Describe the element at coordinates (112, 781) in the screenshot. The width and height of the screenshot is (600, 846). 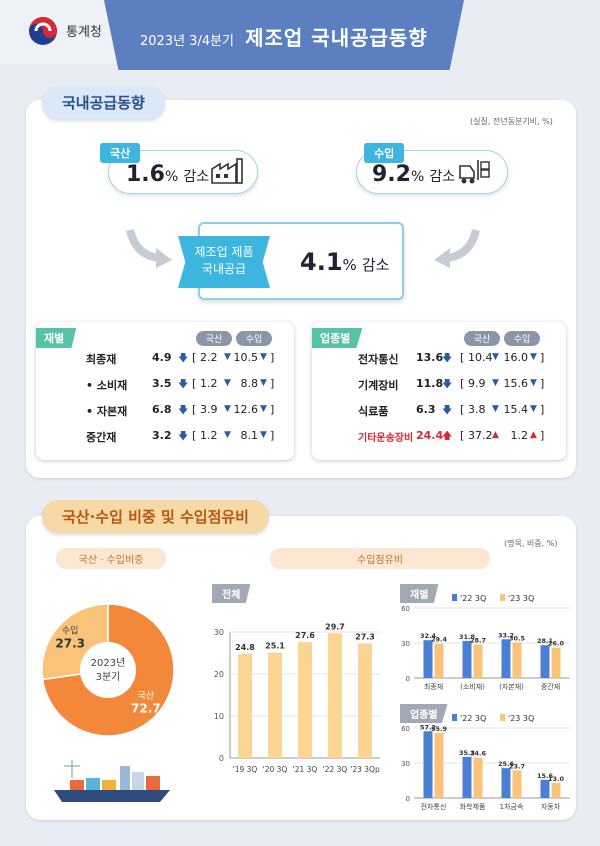
I see `ship-illustration-icon` at that location.